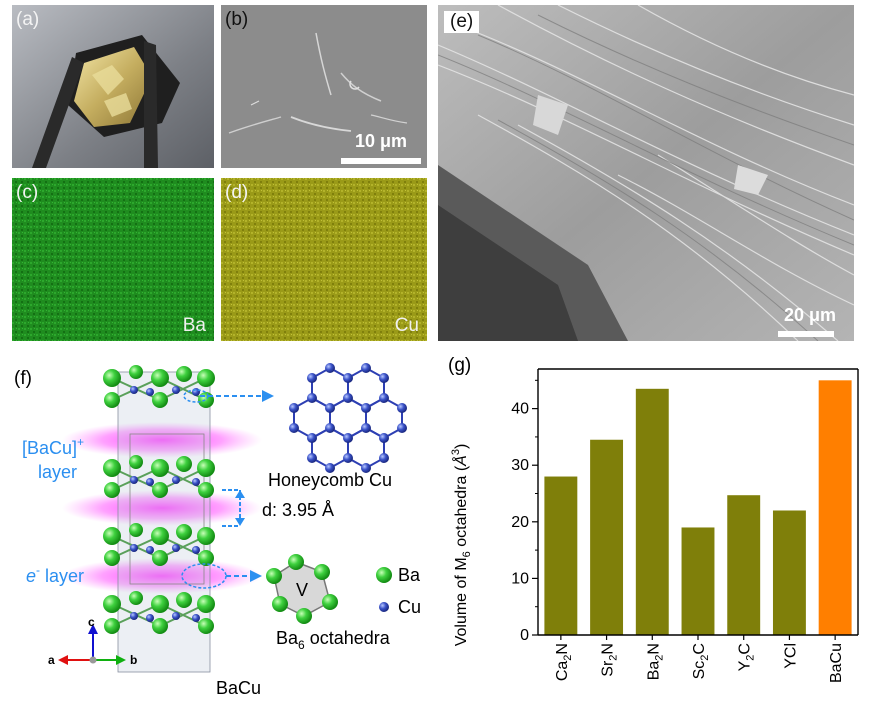  I want to click on cu-atoms, so click(165, 504).